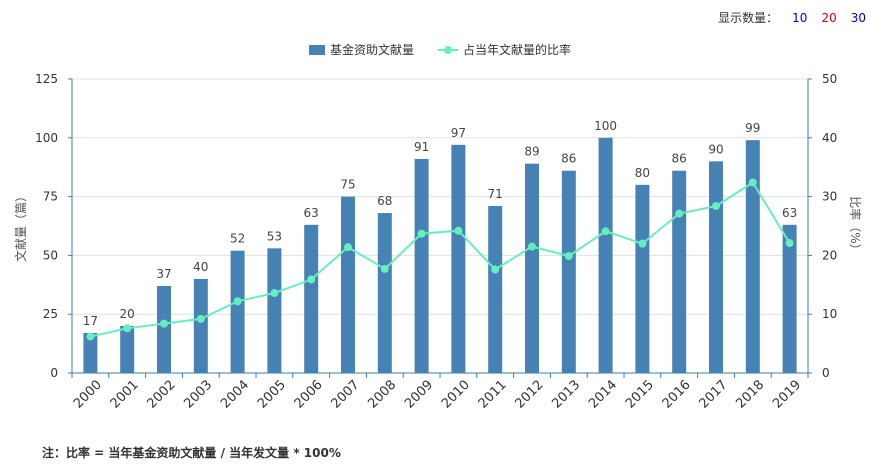  I want to click on y-axis-title-right: 比率（%）, so click(855, 225).